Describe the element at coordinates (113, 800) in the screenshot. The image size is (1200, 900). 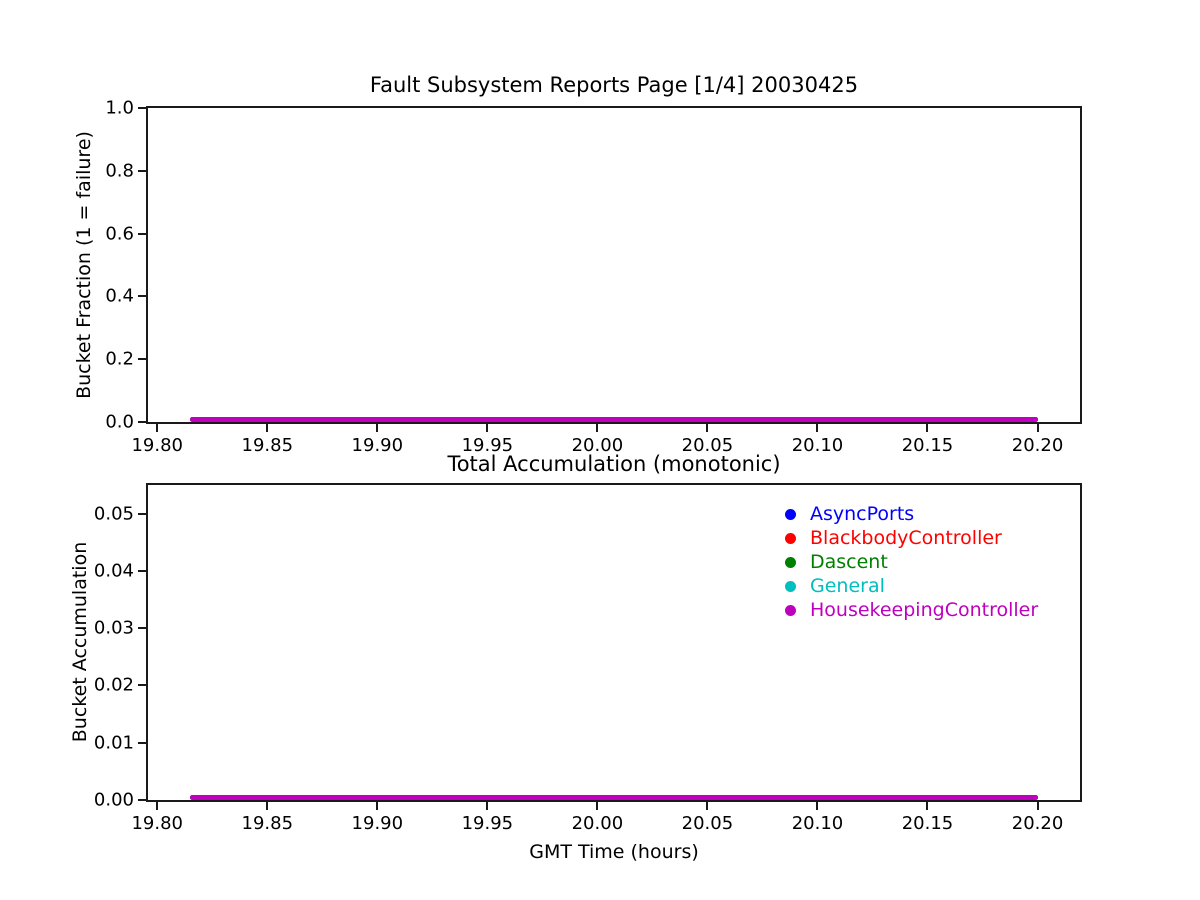
I see `y-tick-label: 0.00` at that location.